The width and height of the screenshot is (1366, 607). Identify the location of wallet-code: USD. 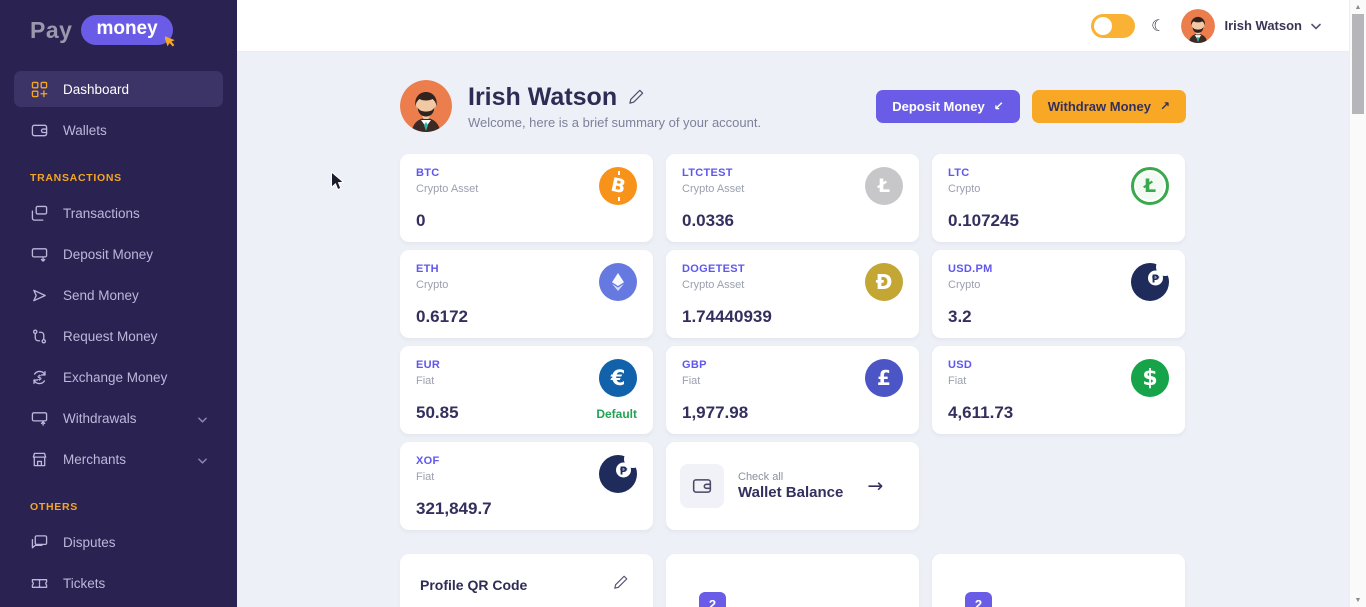
(960, 365).